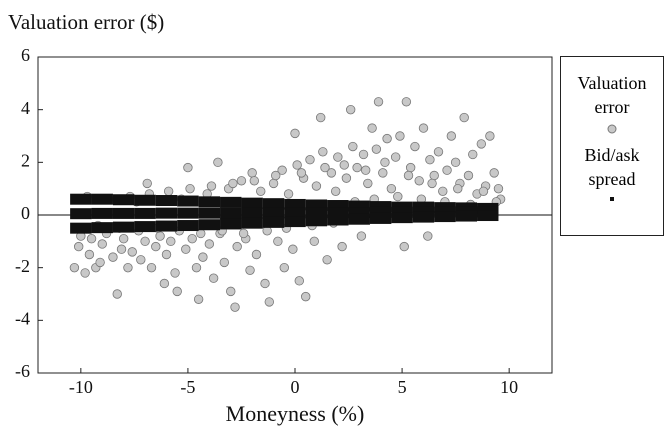 Image resolution: width=666 pixels, height=430 pixels. What do you see at coordinates (22, 371) in the screenshot?
I see `y-tick-label: -6` at bounding box center [22, 371].